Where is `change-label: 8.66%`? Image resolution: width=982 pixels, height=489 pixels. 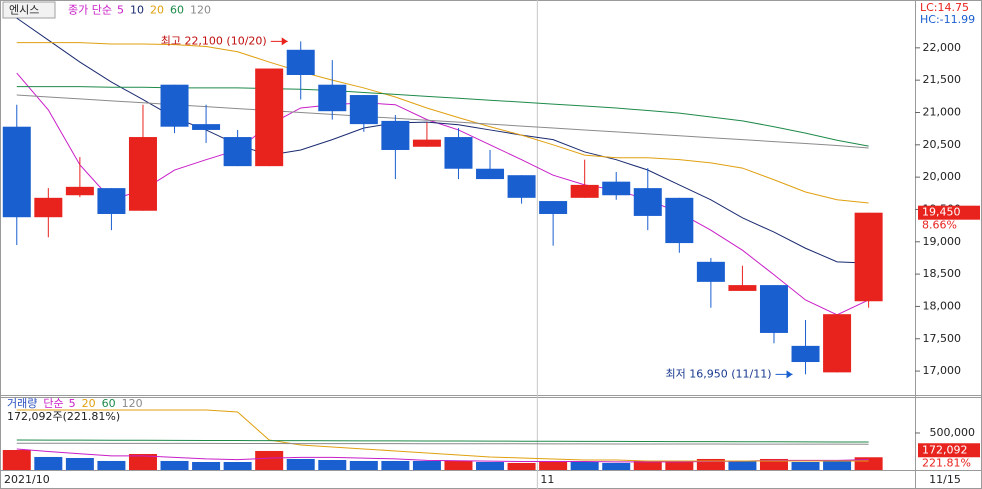
change-label: 8.66% is located at coordinates (939, 225).